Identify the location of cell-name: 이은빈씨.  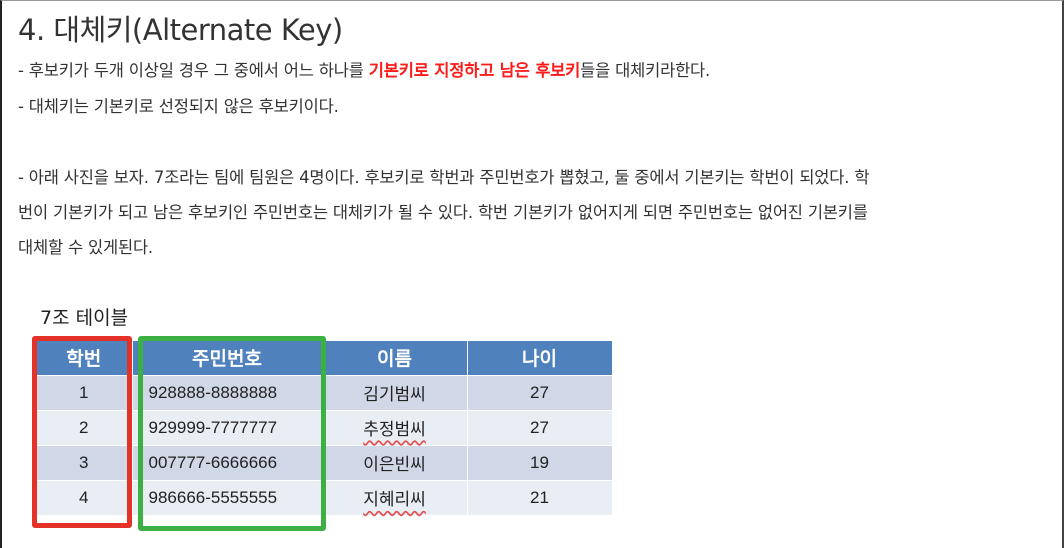
(395, 462).